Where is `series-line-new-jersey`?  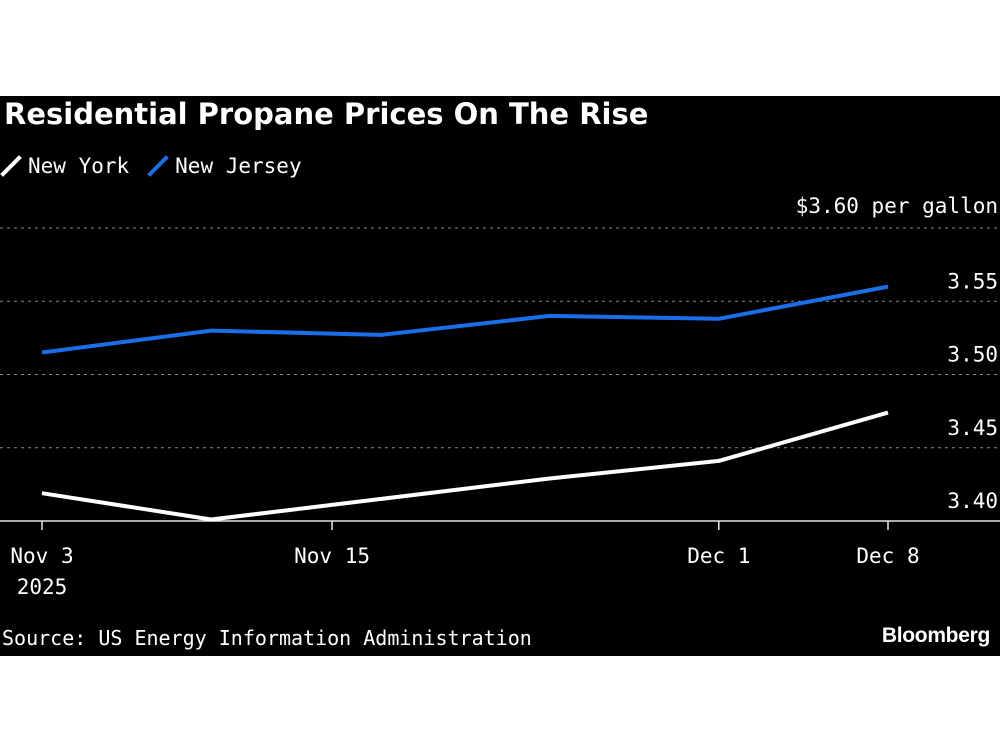
series-line-new-jersey is located at coordinates (465, 319).